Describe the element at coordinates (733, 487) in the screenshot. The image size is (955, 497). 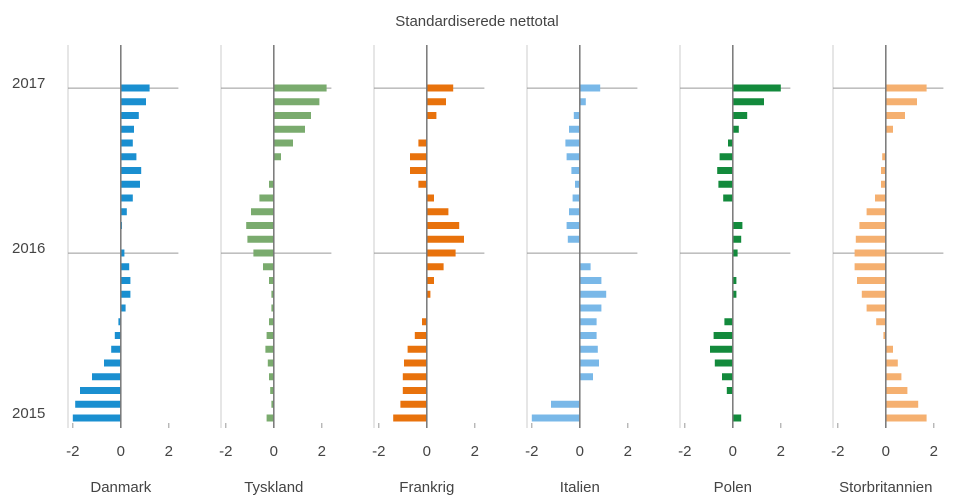
I see `panel-label: Polen` at that location.